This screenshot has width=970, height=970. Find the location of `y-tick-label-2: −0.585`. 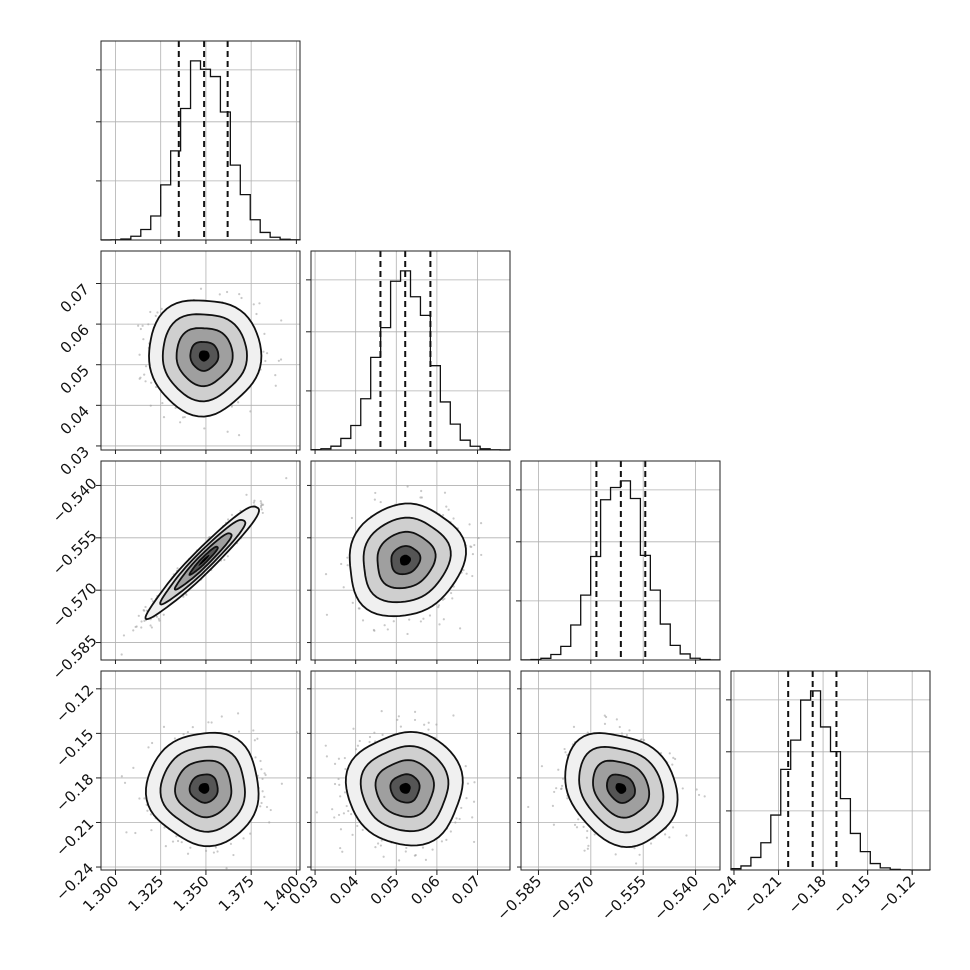

y-tick-label-2: −0.585 is located at coordinates (75, 657).